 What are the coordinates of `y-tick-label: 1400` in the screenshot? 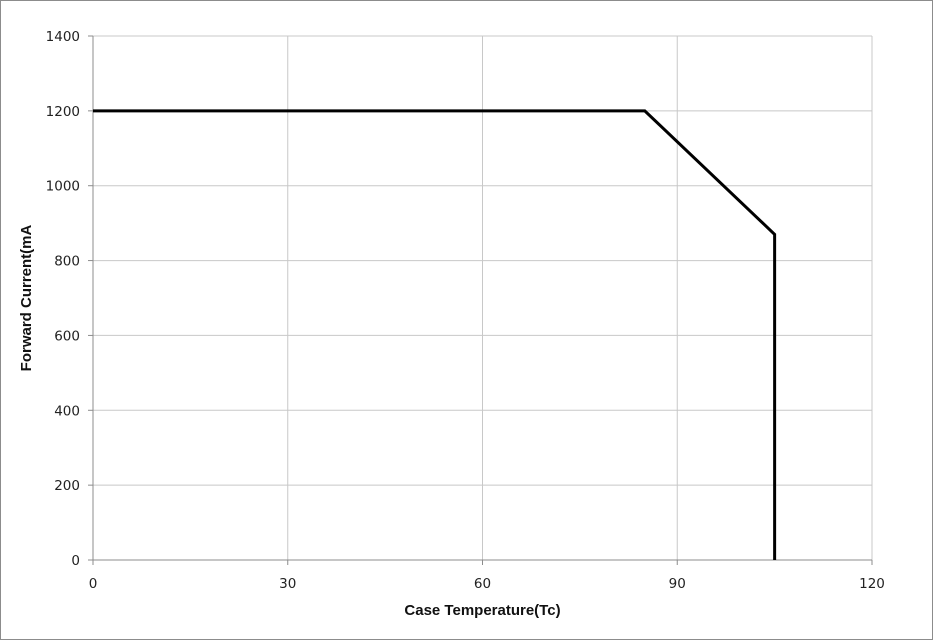 It's located at (63, 37).